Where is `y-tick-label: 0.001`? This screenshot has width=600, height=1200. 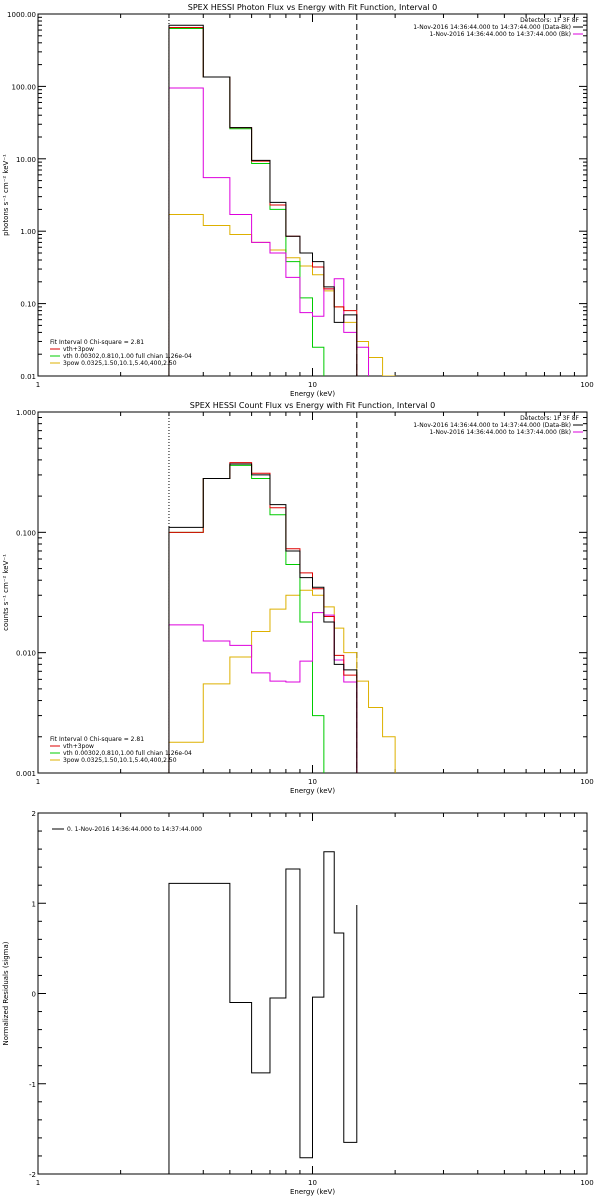
y-tick-label: 0.001 is located at coordinates (26, 774).